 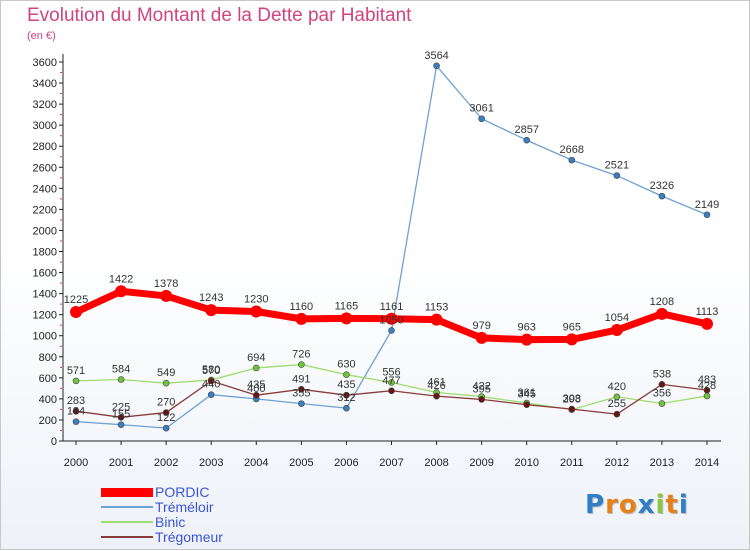 What do you see at coordinates (662, 394) in the screenshot?
I see `data-label: 356` at bounding box center [662, 394].